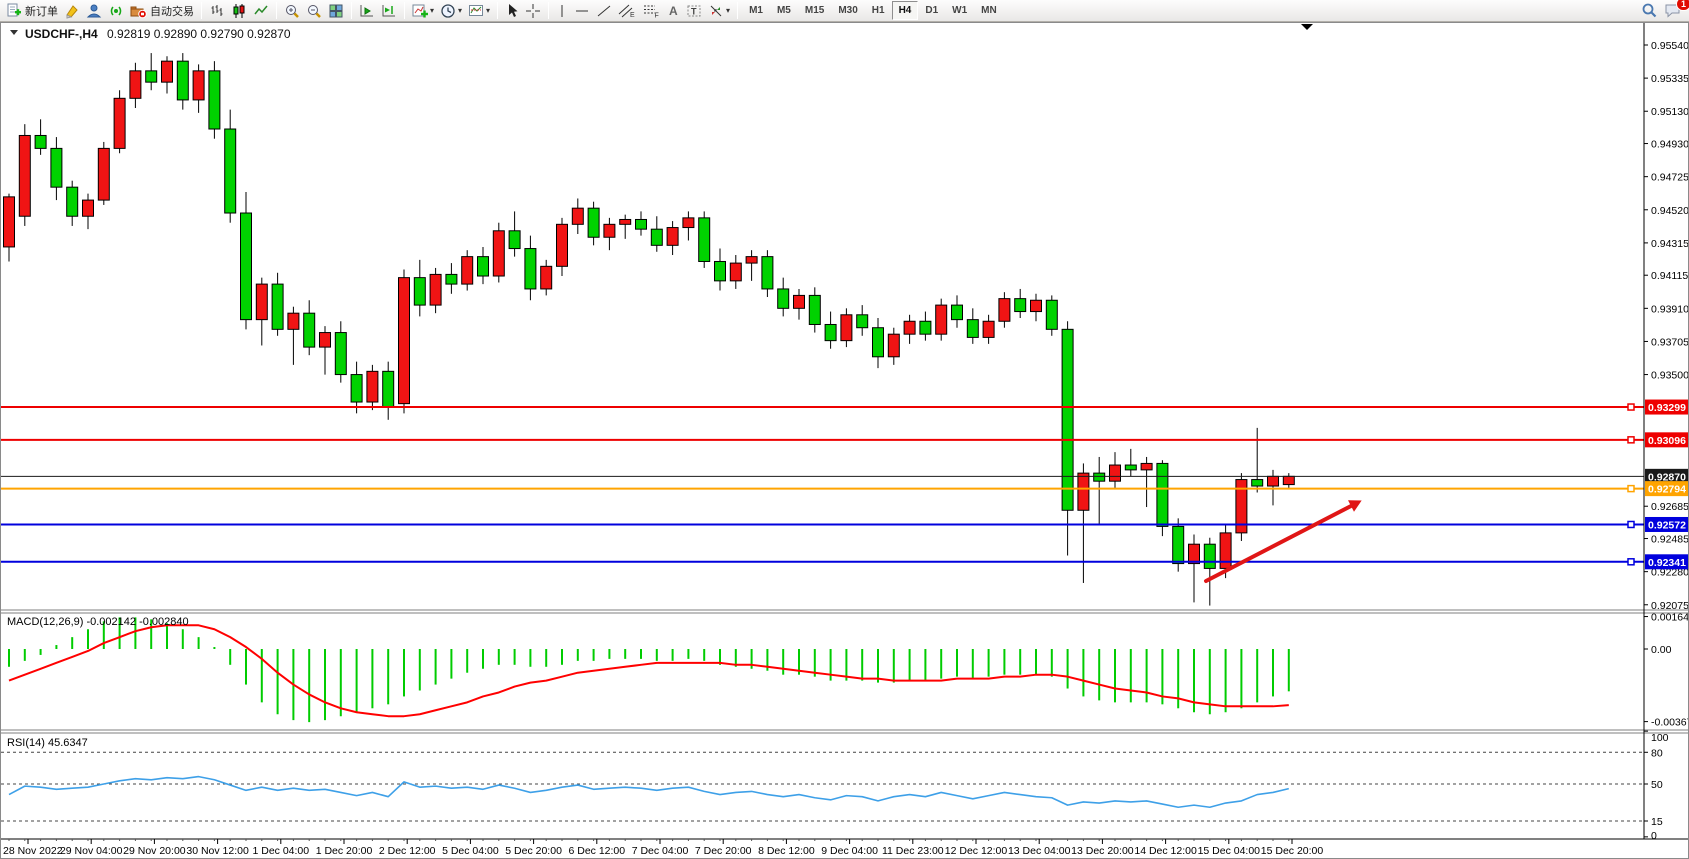 The height and width of the screenshot is (859, 1689). I want to click on timeframe-mn: MN, so click(989, 10).